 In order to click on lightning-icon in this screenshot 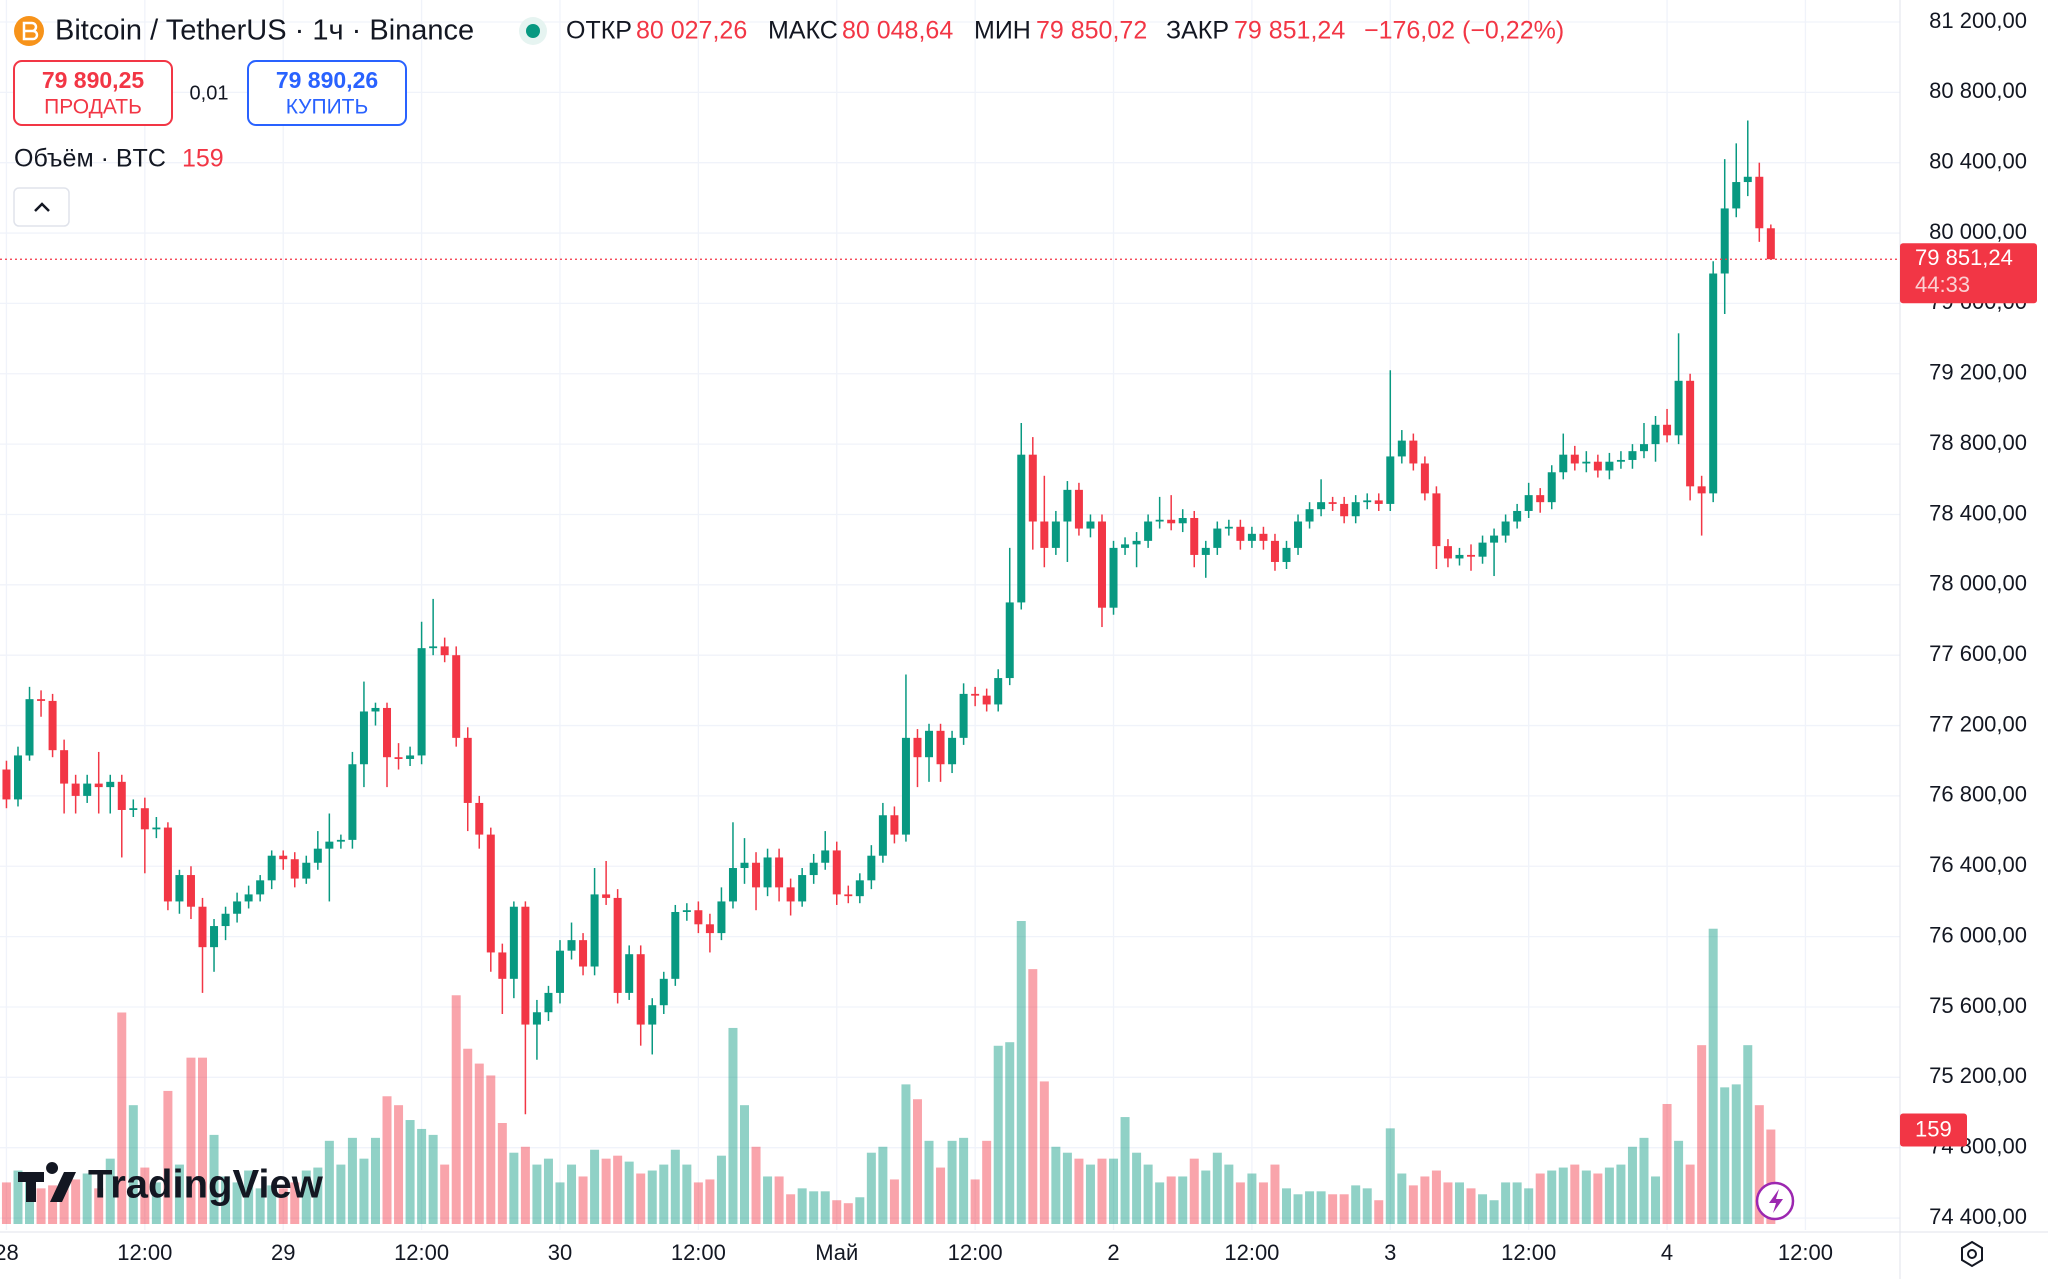, I will do `click(1776, 1201)`.